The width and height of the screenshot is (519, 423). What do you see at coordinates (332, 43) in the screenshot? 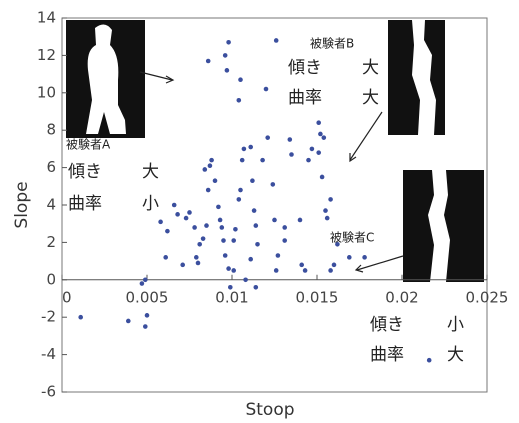
I see `annotation-label: 被験者B` at bounding box center [332, 43].